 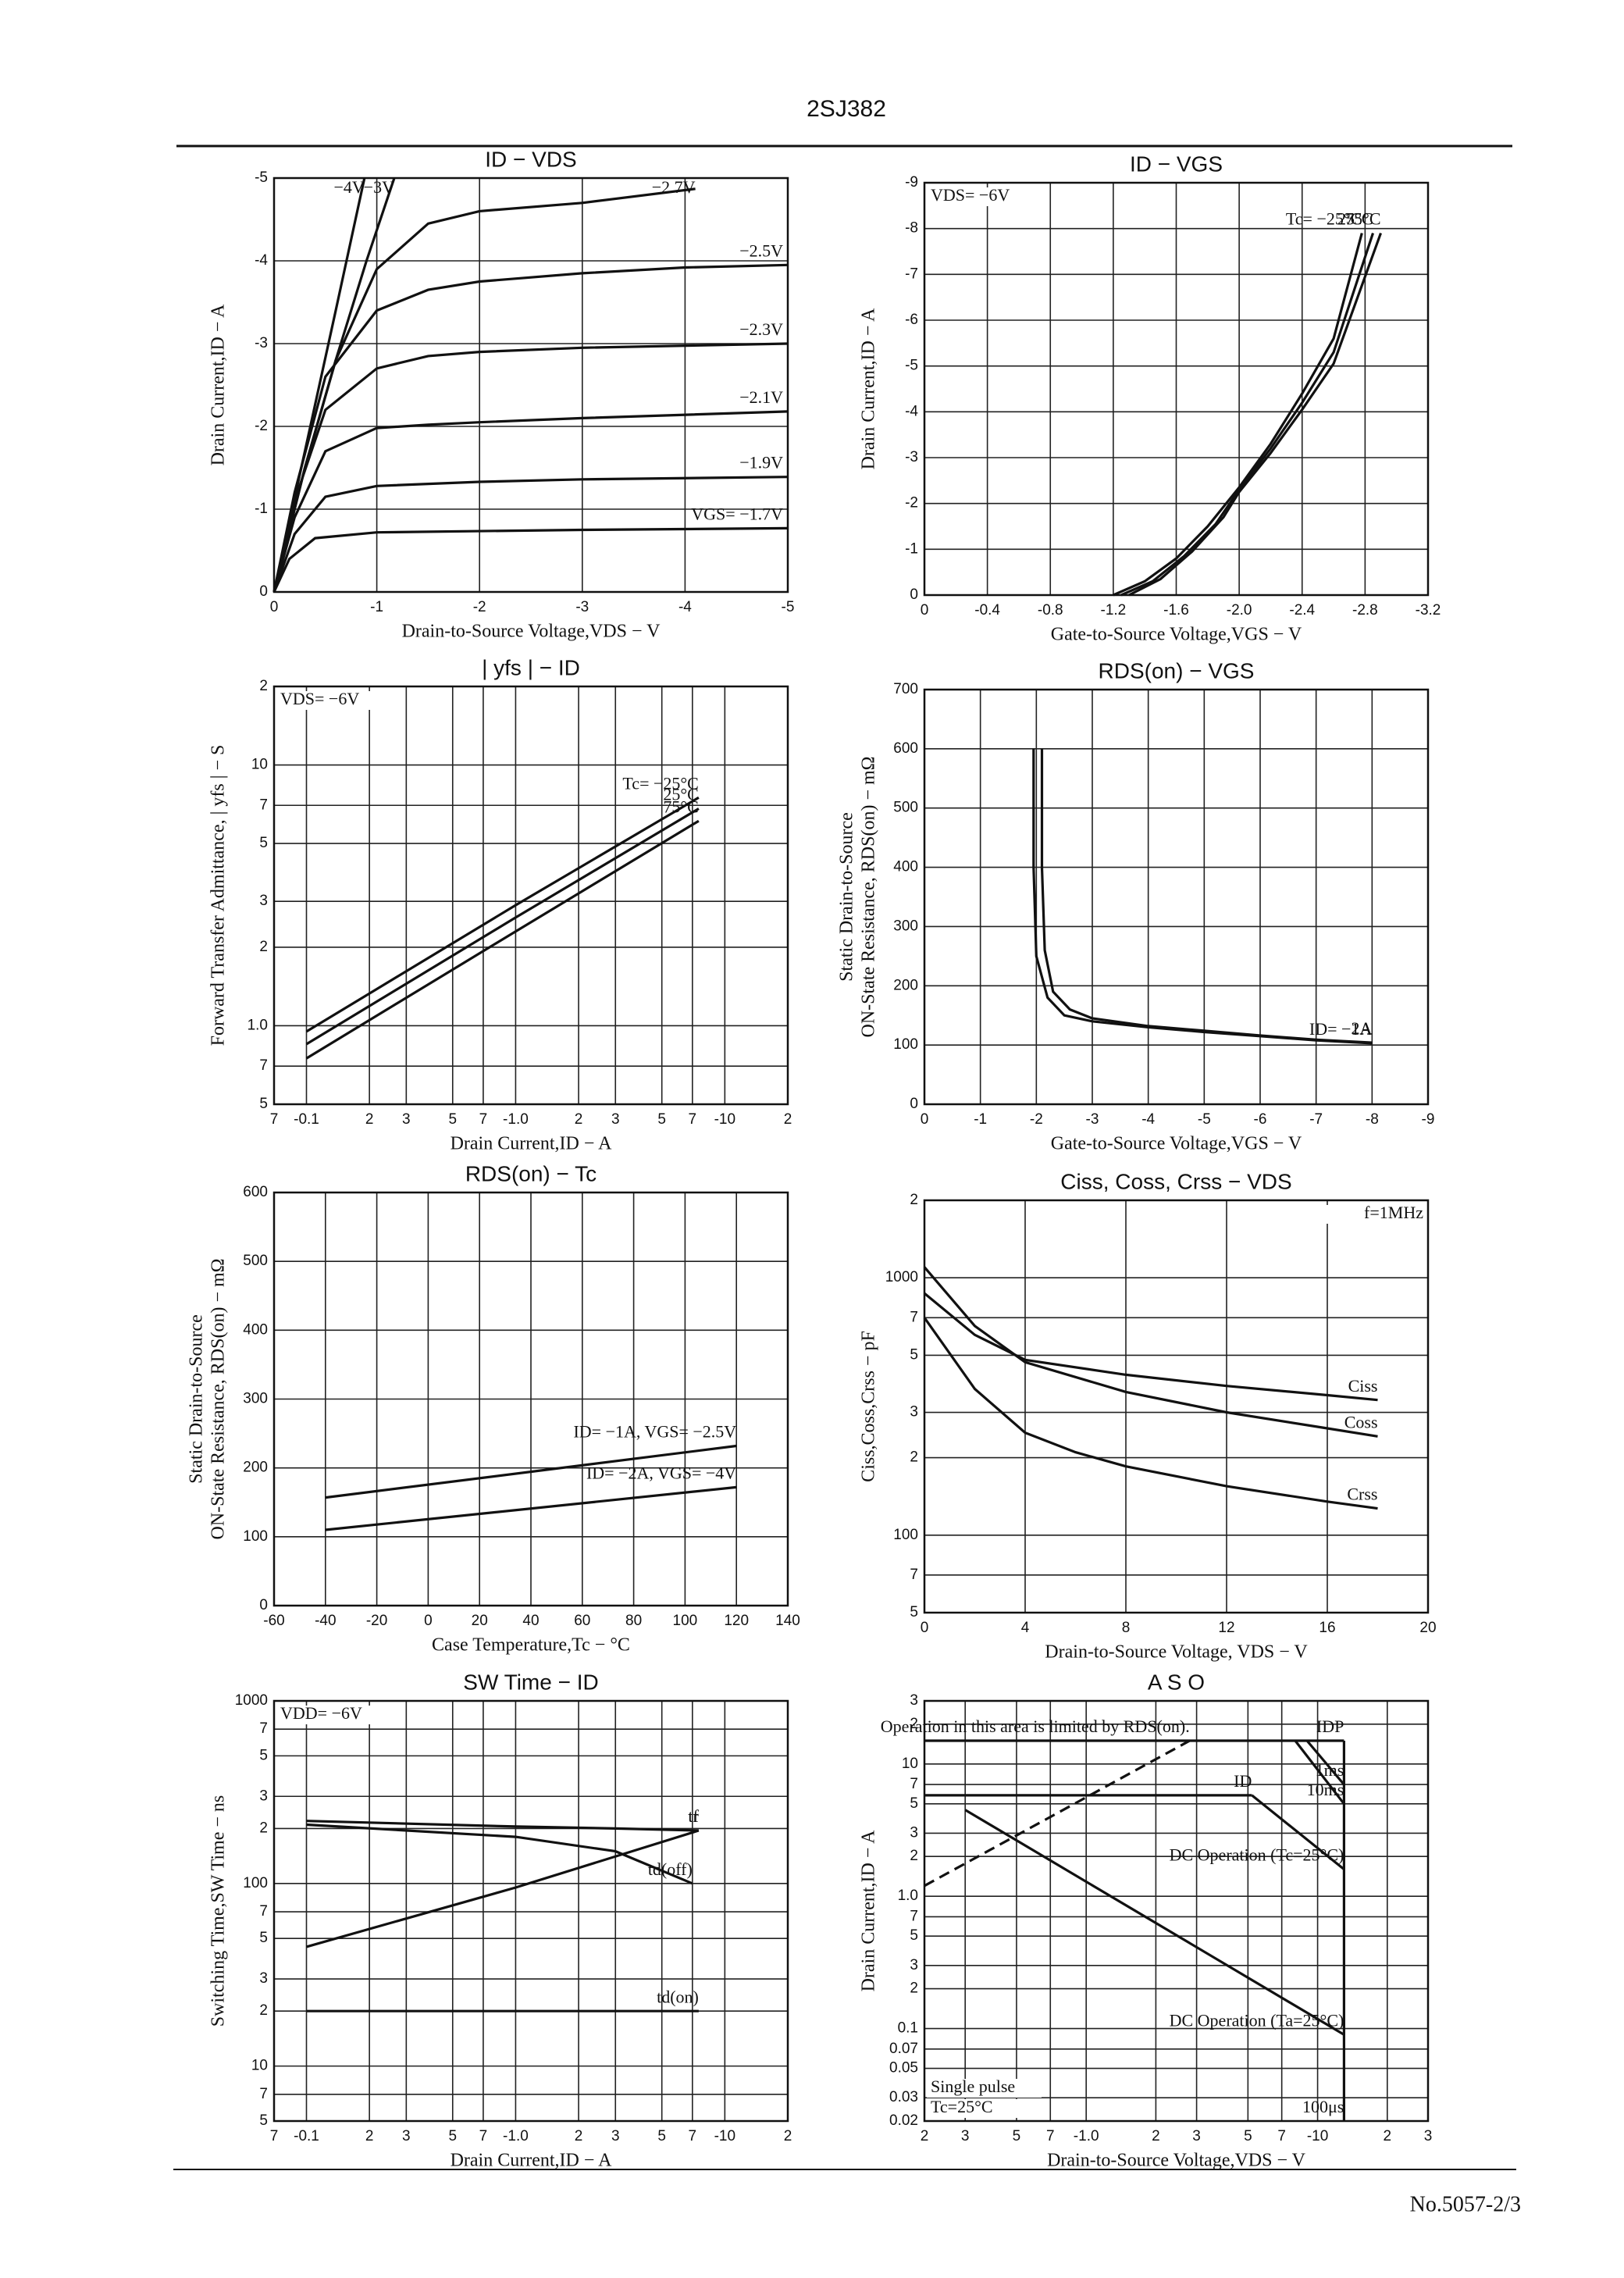 I want to click on x-tick-label: 8, so click(x=1126, y=1628).